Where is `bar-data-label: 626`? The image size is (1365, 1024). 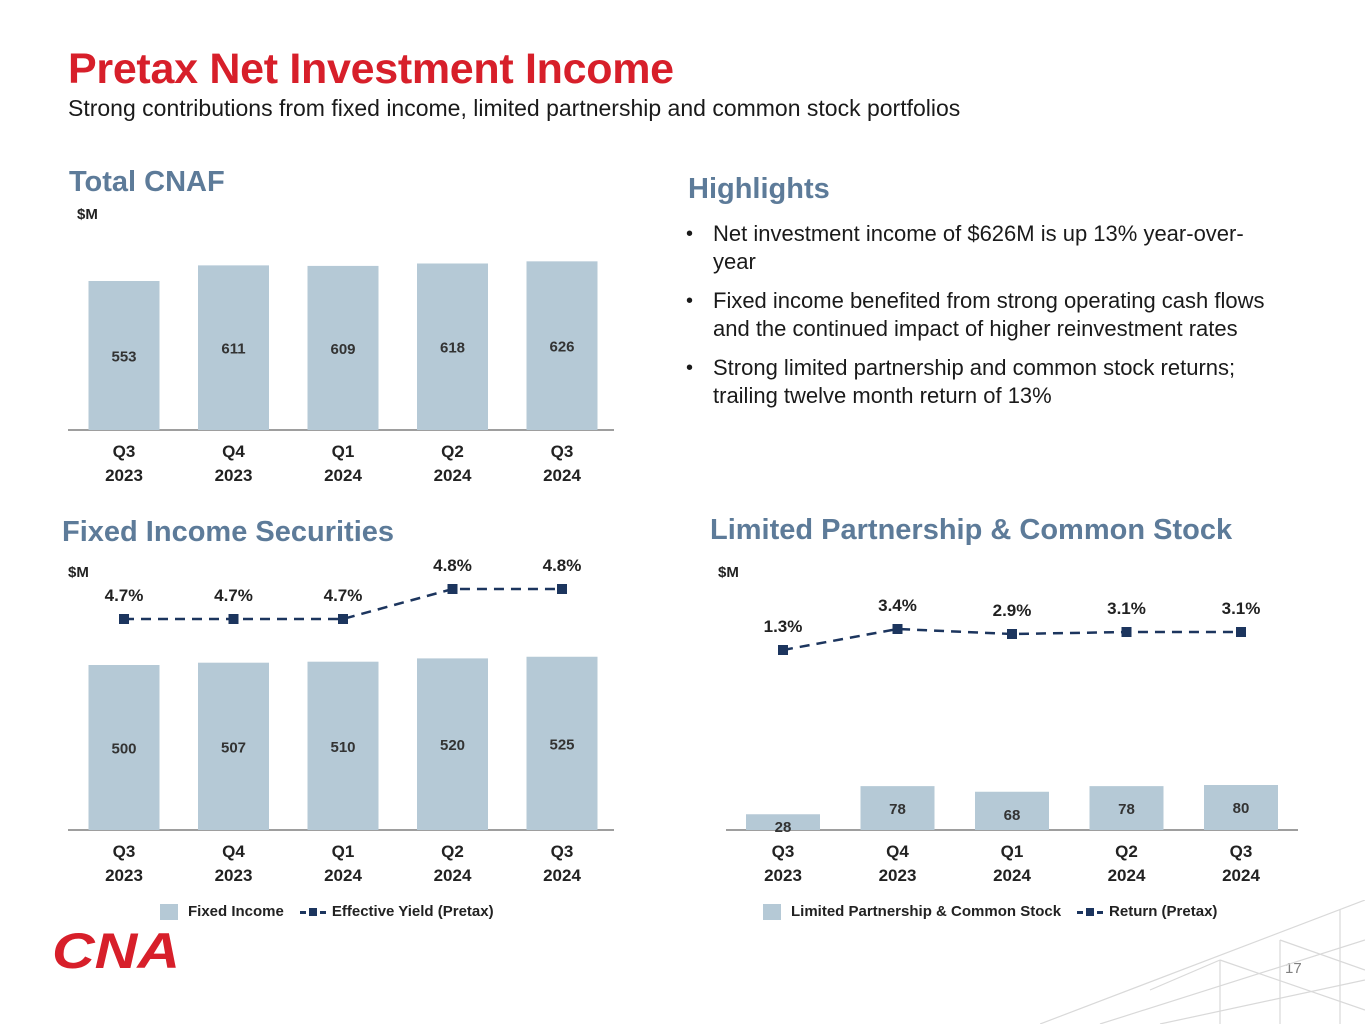 bar-data-label: 626 is located at coordinates (561, 347).